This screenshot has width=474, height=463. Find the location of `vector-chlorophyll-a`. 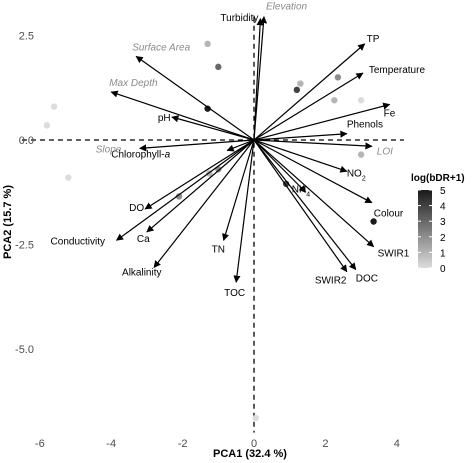

vector-chlorophyll-a is located at coordinates (240, 145).